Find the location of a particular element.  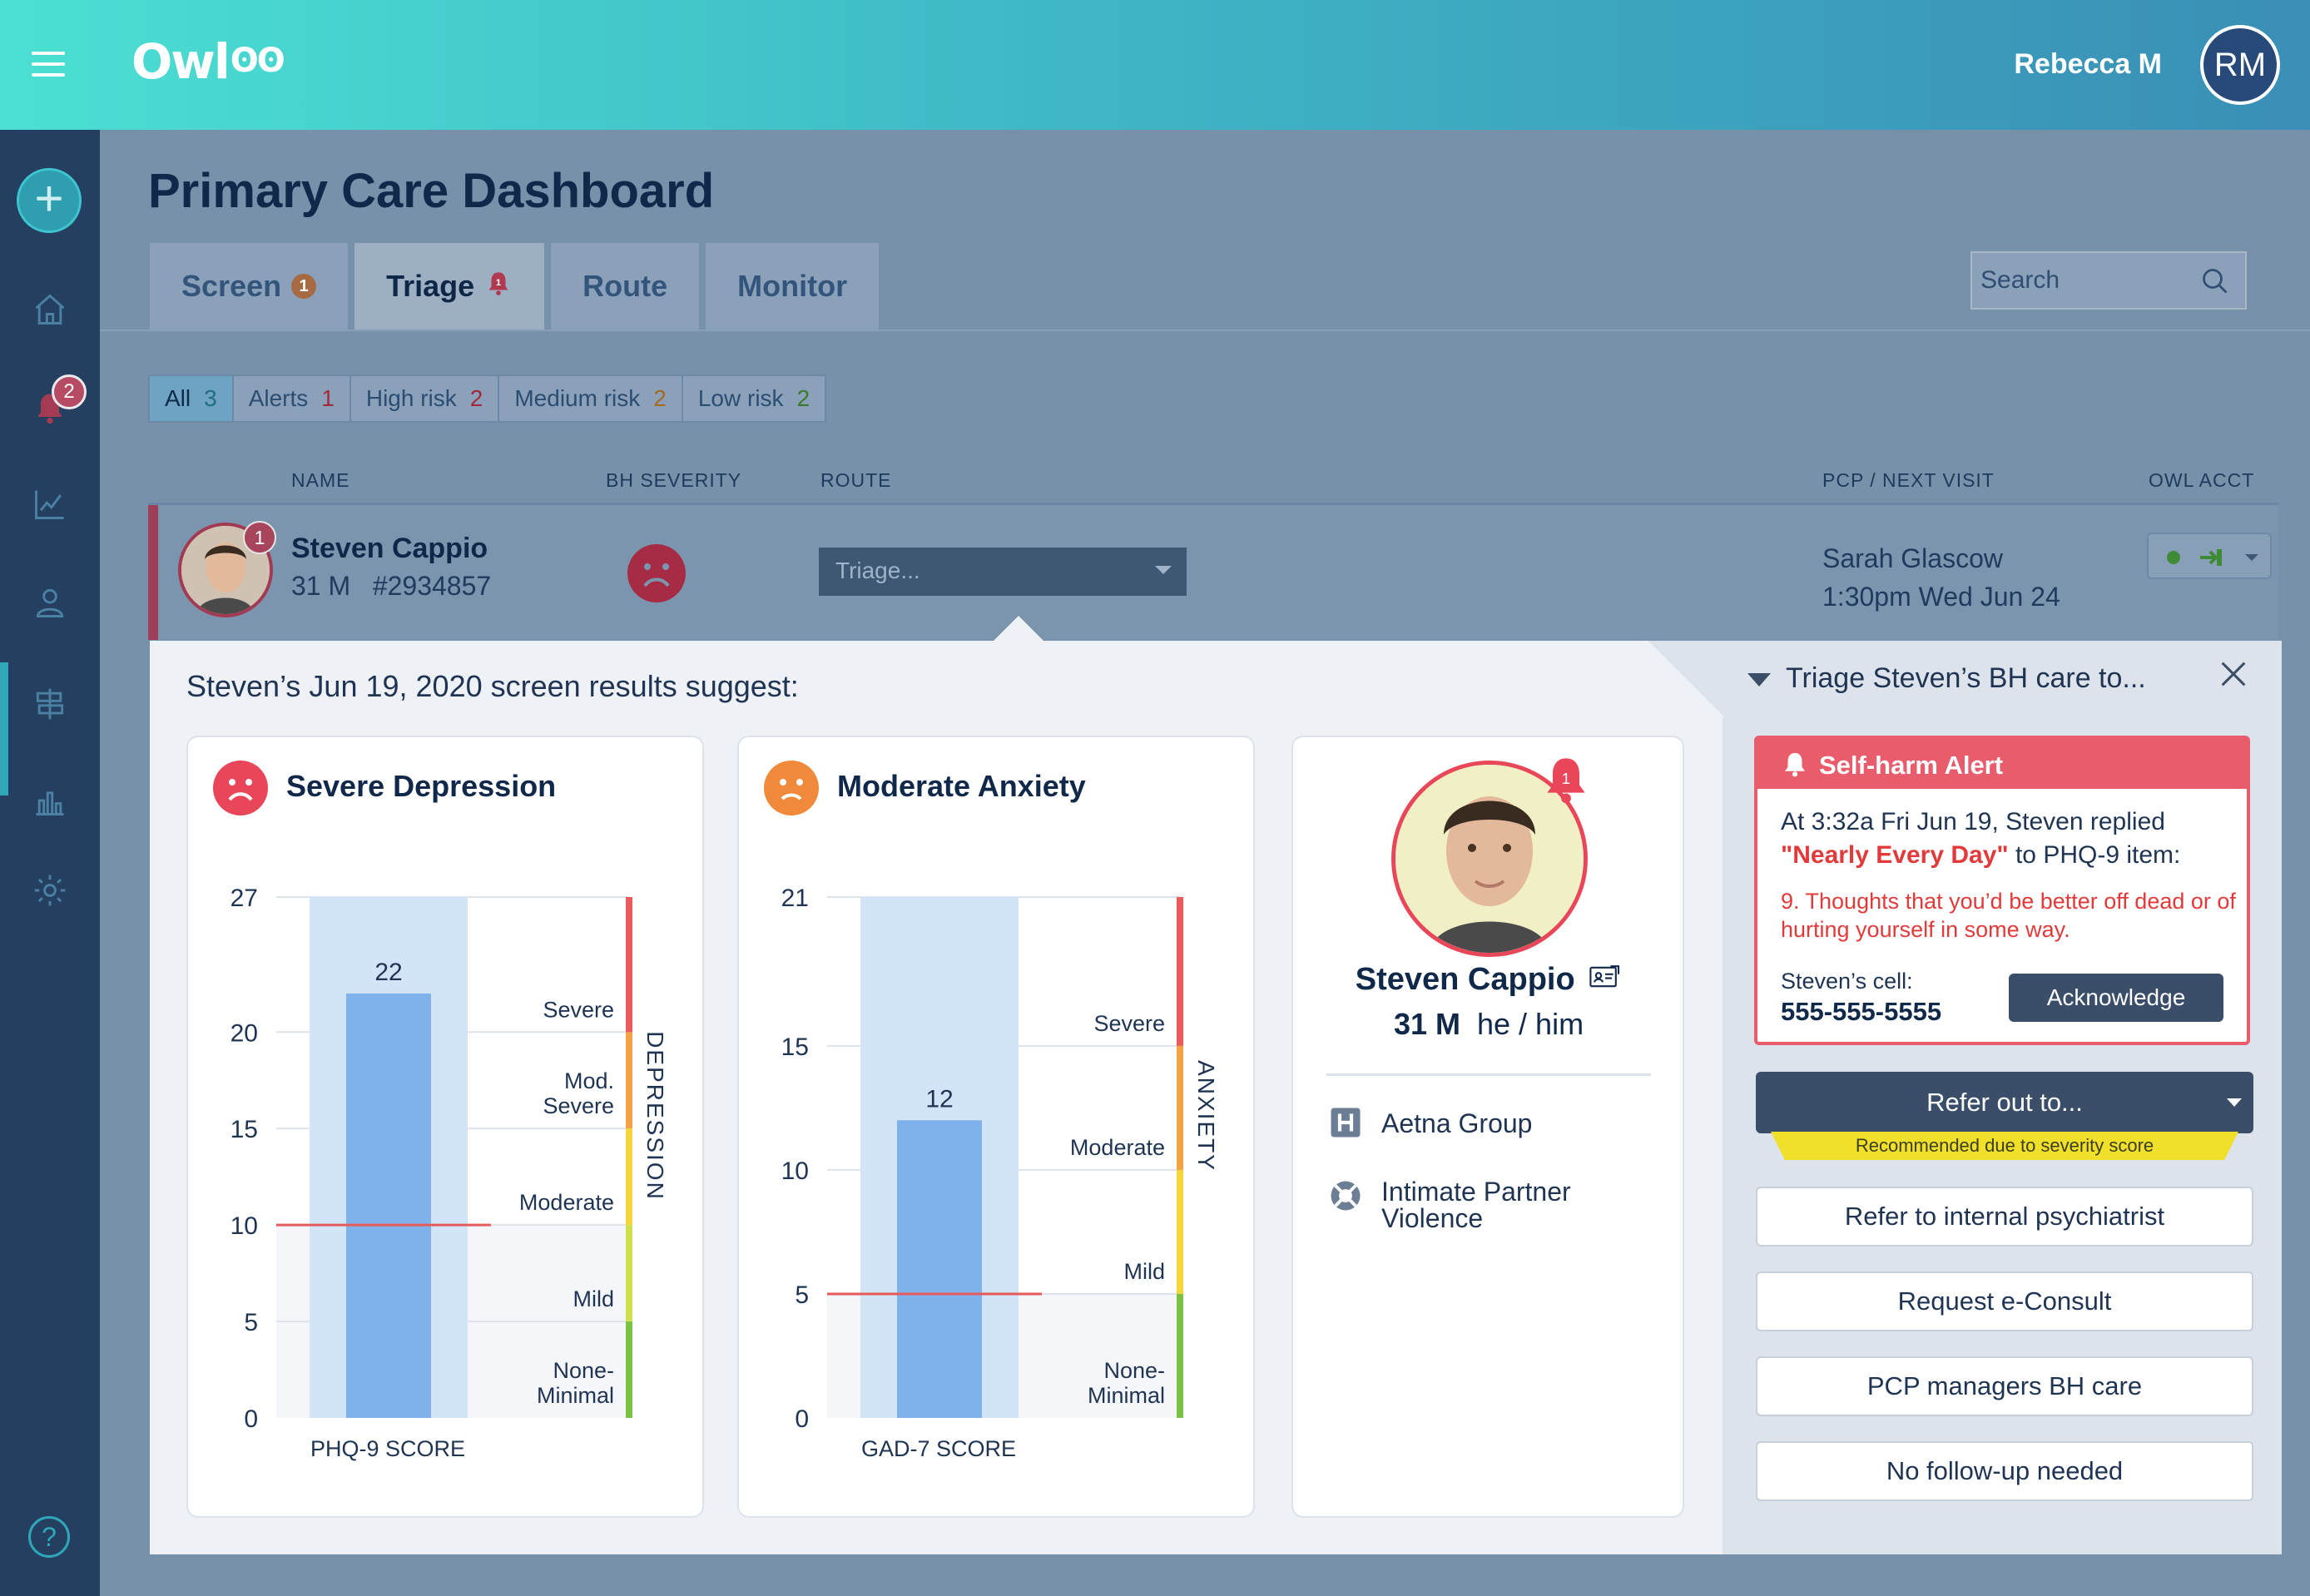

alert-header: Self-harm Alert is located at coordinates (2002, 764).